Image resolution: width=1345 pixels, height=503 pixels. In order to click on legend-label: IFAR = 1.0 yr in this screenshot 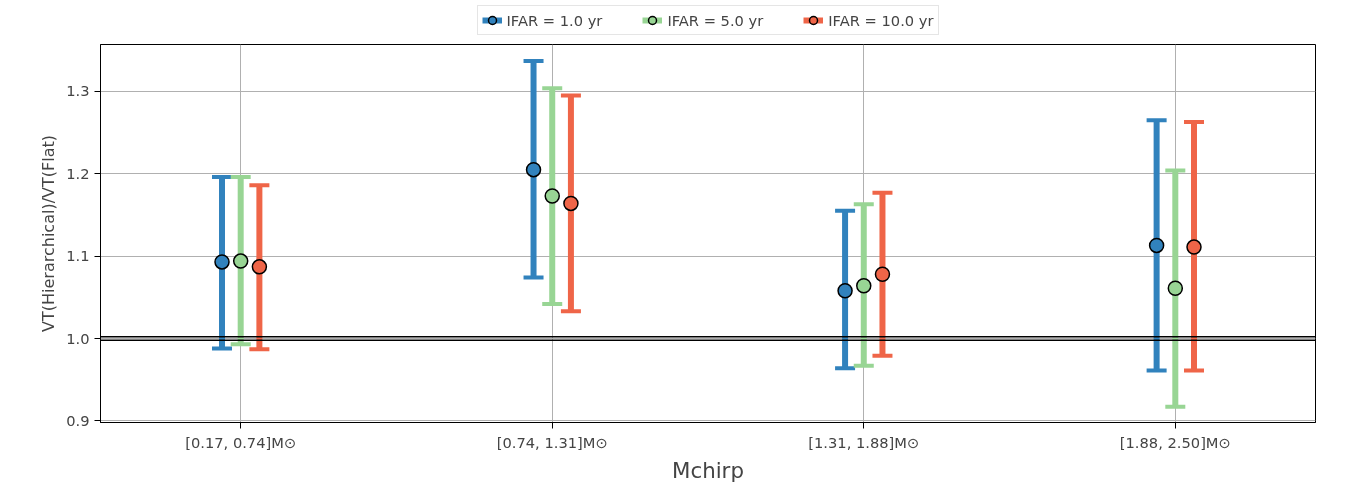, I will do `click(554, 20)`.